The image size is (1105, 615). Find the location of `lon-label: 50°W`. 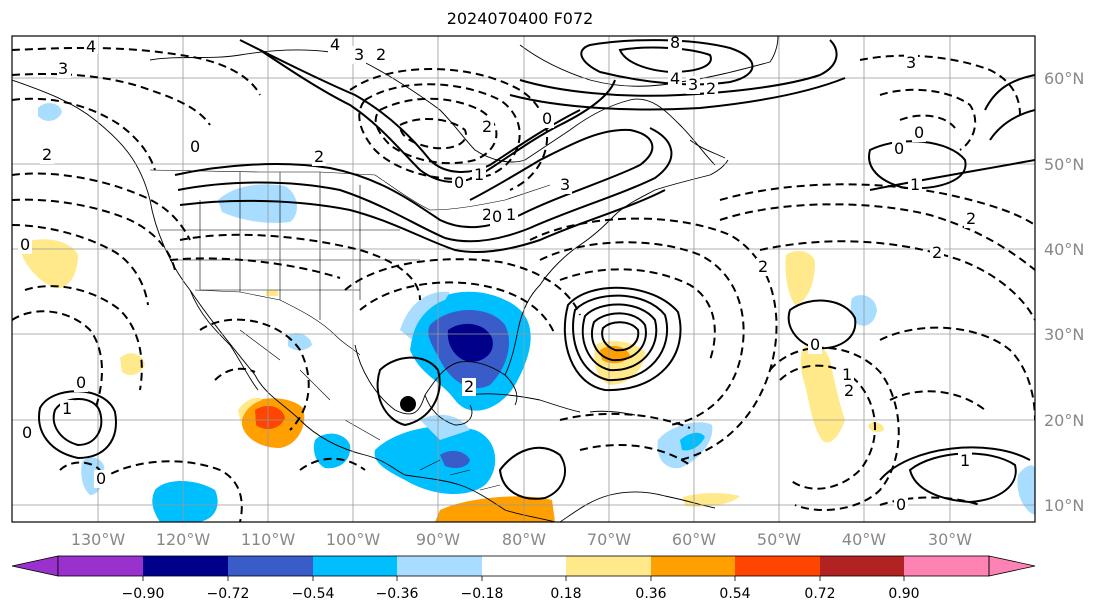

lon-label: 50°W is located at coordinates (779, 539).